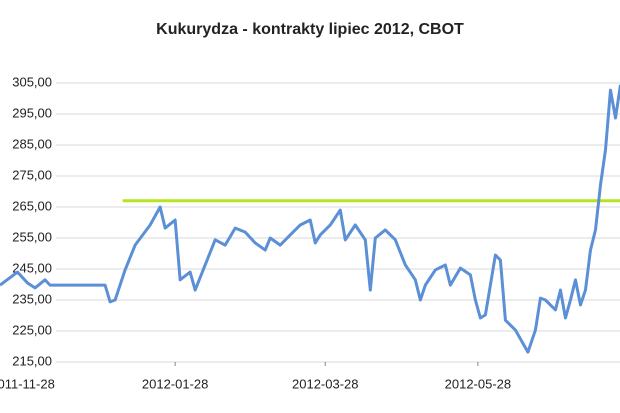 The height and width of the screenshot is (413, 620). Describe the element at coordinates (325, 383) in the screenshot. I see `x-tick-label: 2012-03-28` at that location.